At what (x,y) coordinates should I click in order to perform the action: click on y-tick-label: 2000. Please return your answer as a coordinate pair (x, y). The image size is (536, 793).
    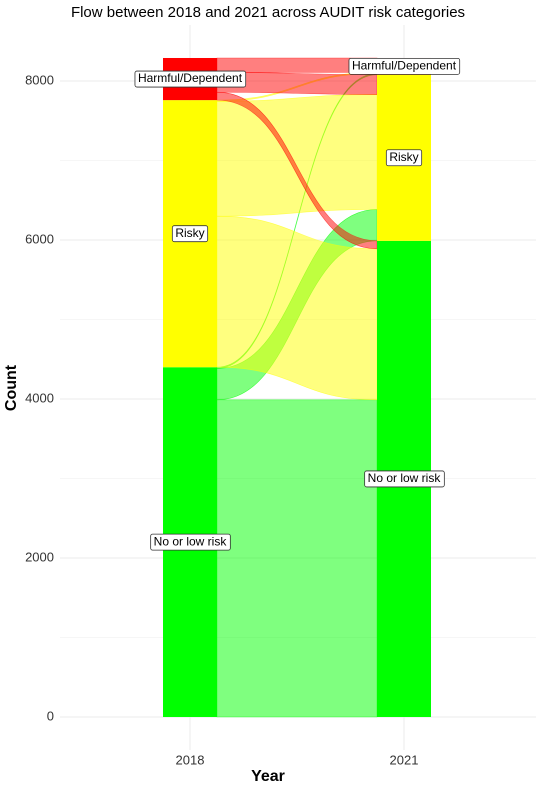
    Looking at the image, I should click on (39, 556).